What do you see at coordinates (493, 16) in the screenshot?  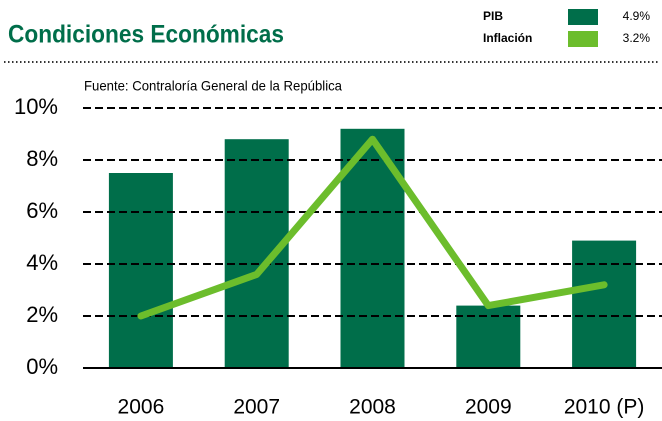 I see `legend-label: PIB` at bounding box center [493, 16].